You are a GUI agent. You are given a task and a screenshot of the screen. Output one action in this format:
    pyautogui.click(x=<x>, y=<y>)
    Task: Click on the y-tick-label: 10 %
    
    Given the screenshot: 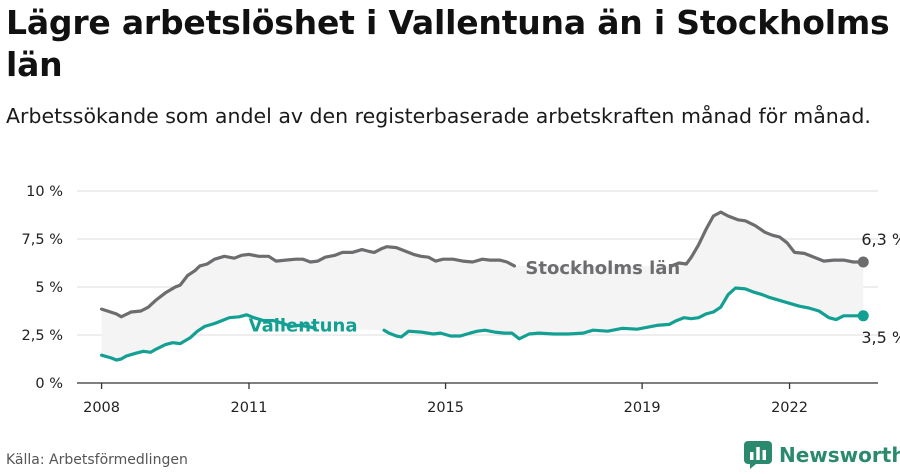 What is the action you would take?
    pyautogui.click(x=44, y=192)
    